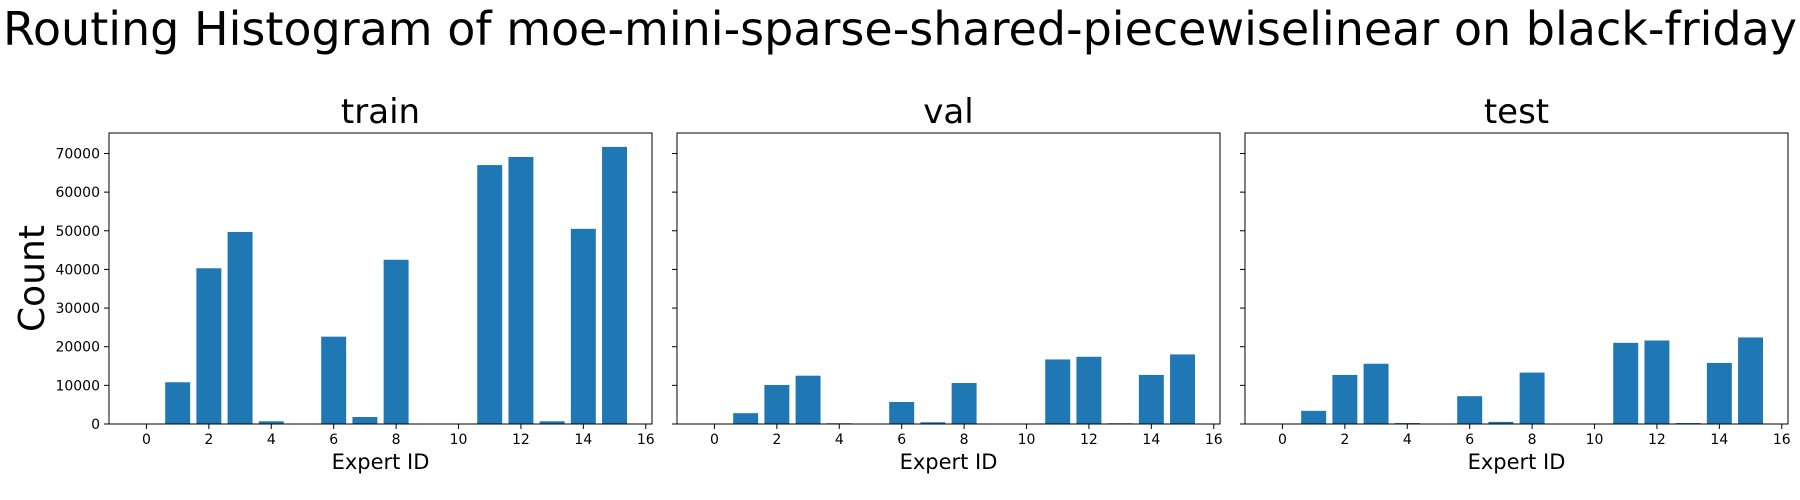 This screenshot has height=500, width=1800. Describe the element at coordinates (333, 440) in the screenshot. I see `train-xtick-label-6: 6` at that location.